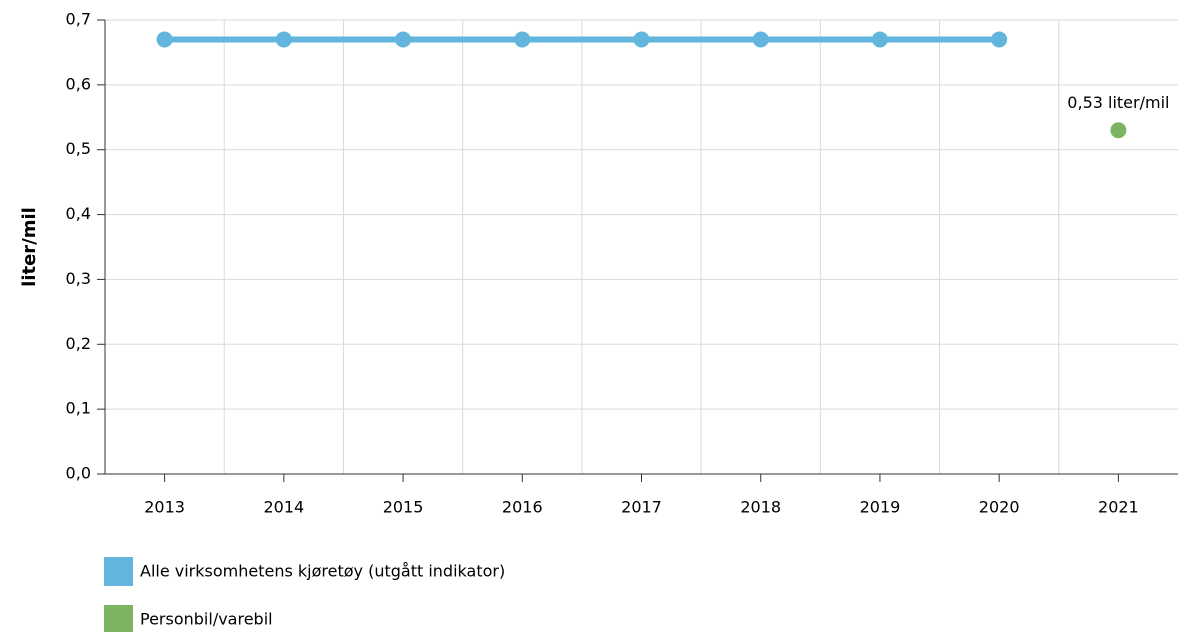 Image resolution: width=1187 pixels, height=632 pixels. I want to click on y-tick-label: 0,7, so click(78, 19).